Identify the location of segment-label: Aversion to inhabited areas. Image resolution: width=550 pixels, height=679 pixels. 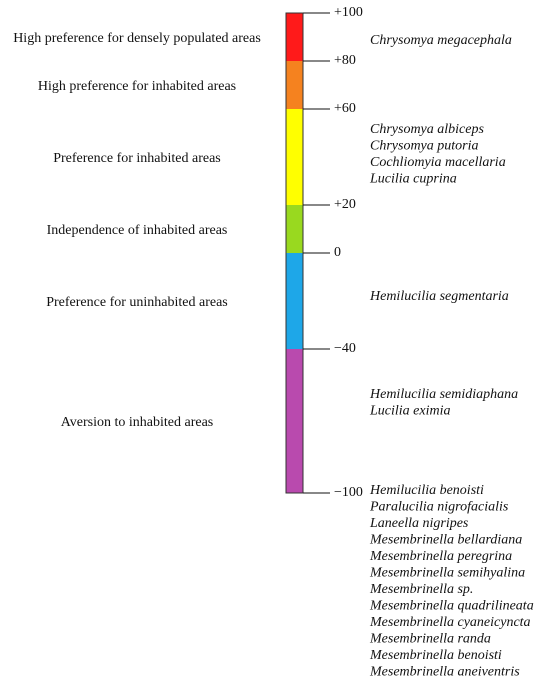
(137, 422).